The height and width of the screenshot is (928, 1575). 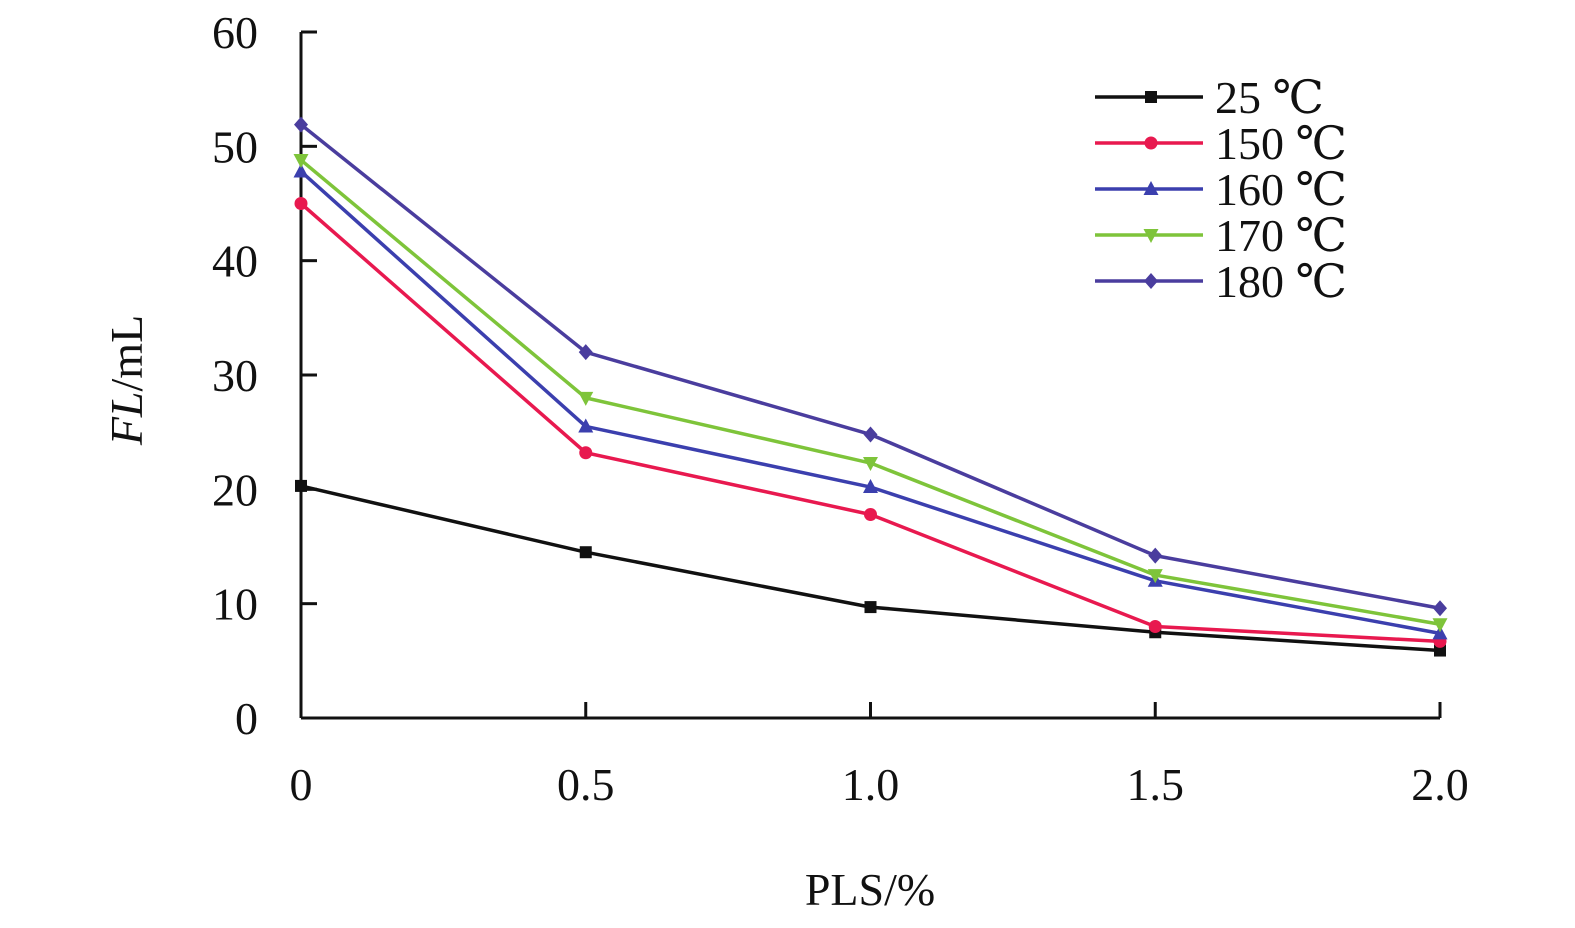 I want to click on y-axis-title-italic: FL, so click(x=126, y=418).